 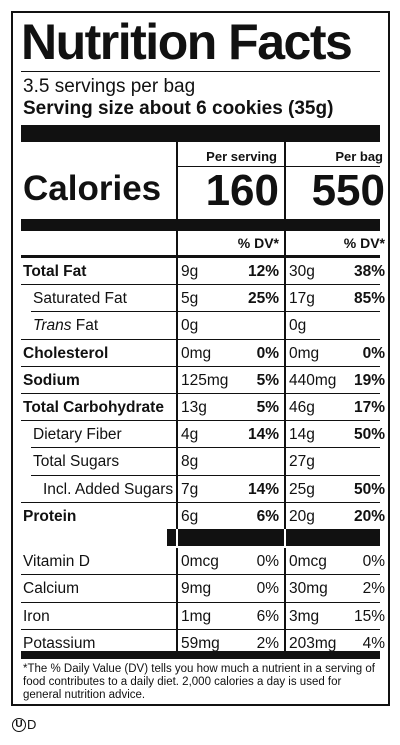 What do you see at coordinates (190, 435) in the screenshot?
I see `amount-per-serving: 4g` at bounding box center [190, 435].